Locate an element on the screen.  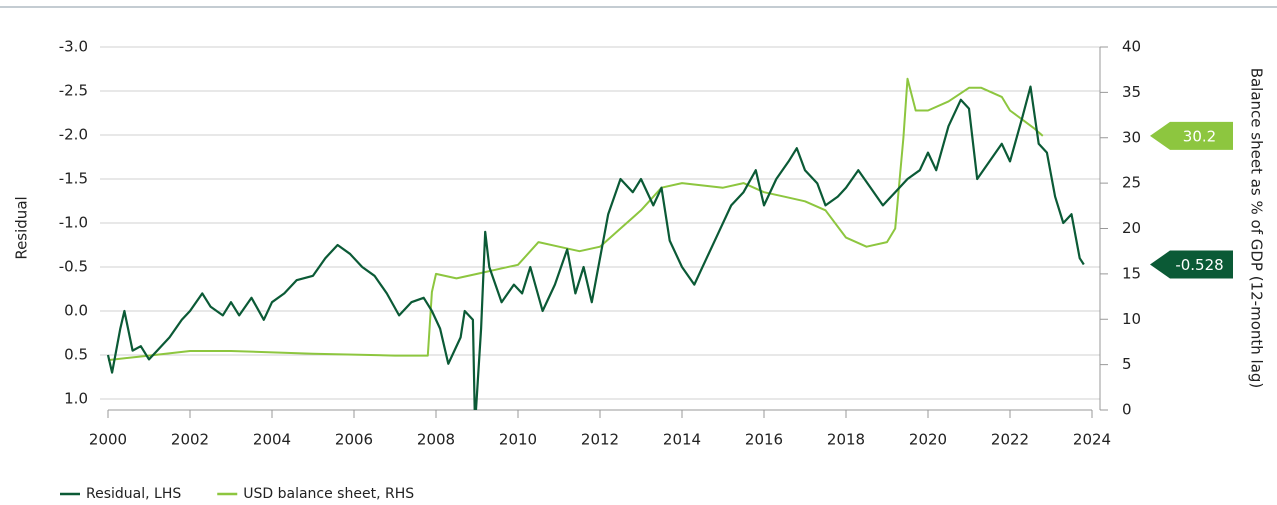
y2-tick-label: 35 is located at coordinates (1131, 92).